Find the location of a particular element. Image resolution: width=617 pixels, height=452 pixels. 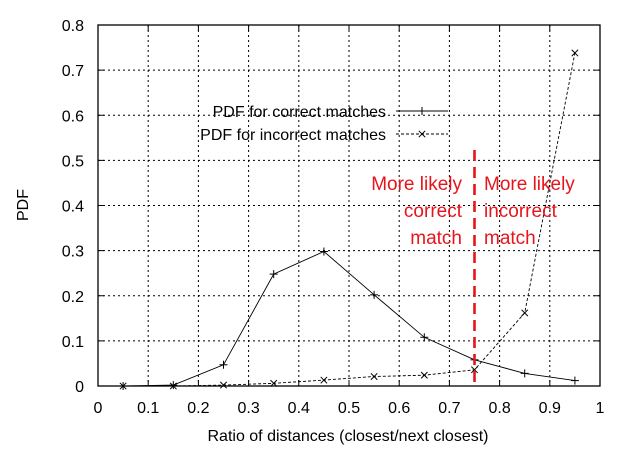

x-tick-label: 0.1 is located at coordinates (148, 408).